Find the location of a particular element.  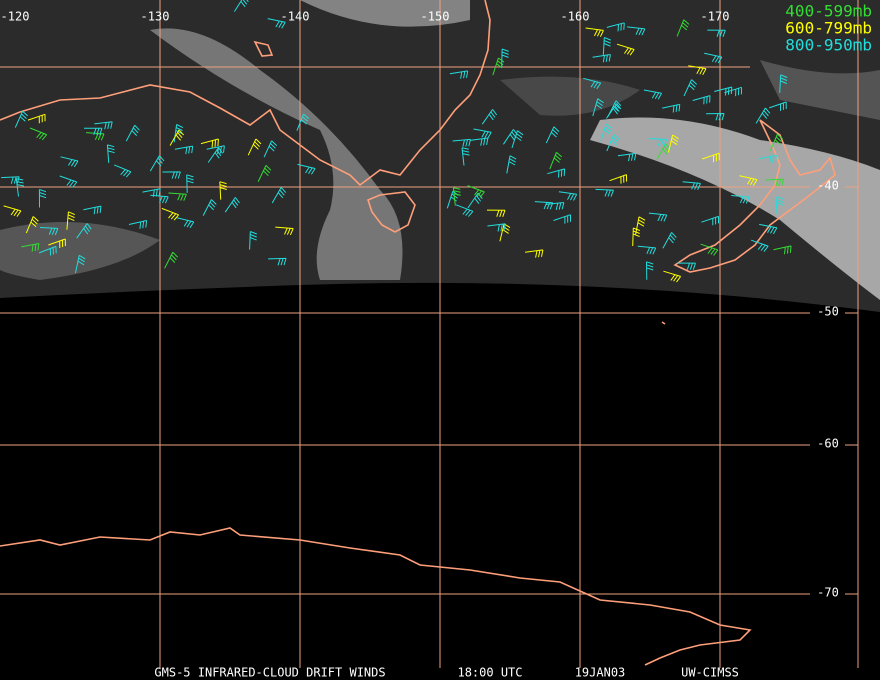

footer-text: 19JAN03 is located at coordinates (600, 673).